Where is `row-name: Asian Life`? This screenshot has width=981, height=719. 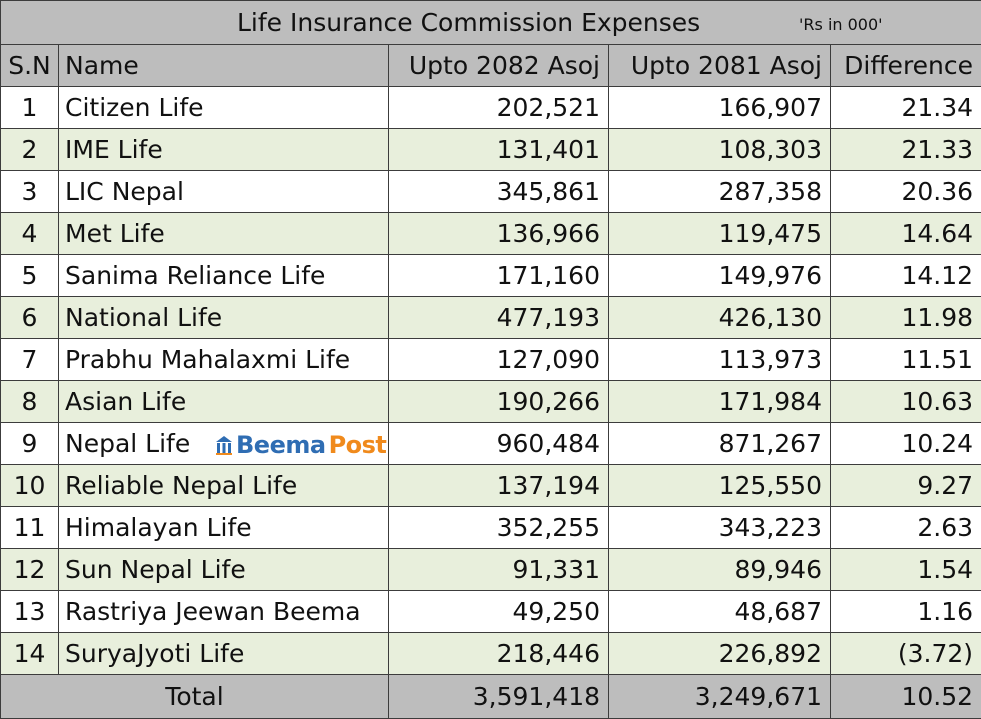
row-name: Asian Life is located at coordinates (125, 401).